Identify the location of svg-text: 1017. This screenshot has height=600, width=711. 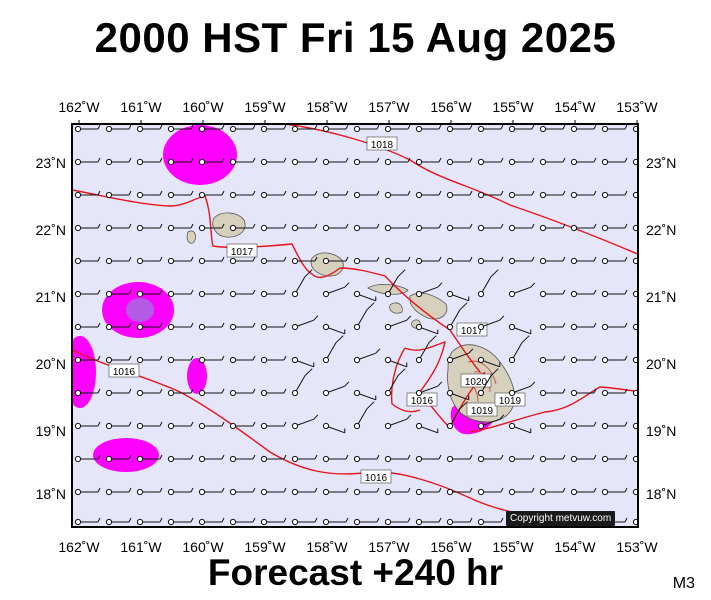
(472, 331).